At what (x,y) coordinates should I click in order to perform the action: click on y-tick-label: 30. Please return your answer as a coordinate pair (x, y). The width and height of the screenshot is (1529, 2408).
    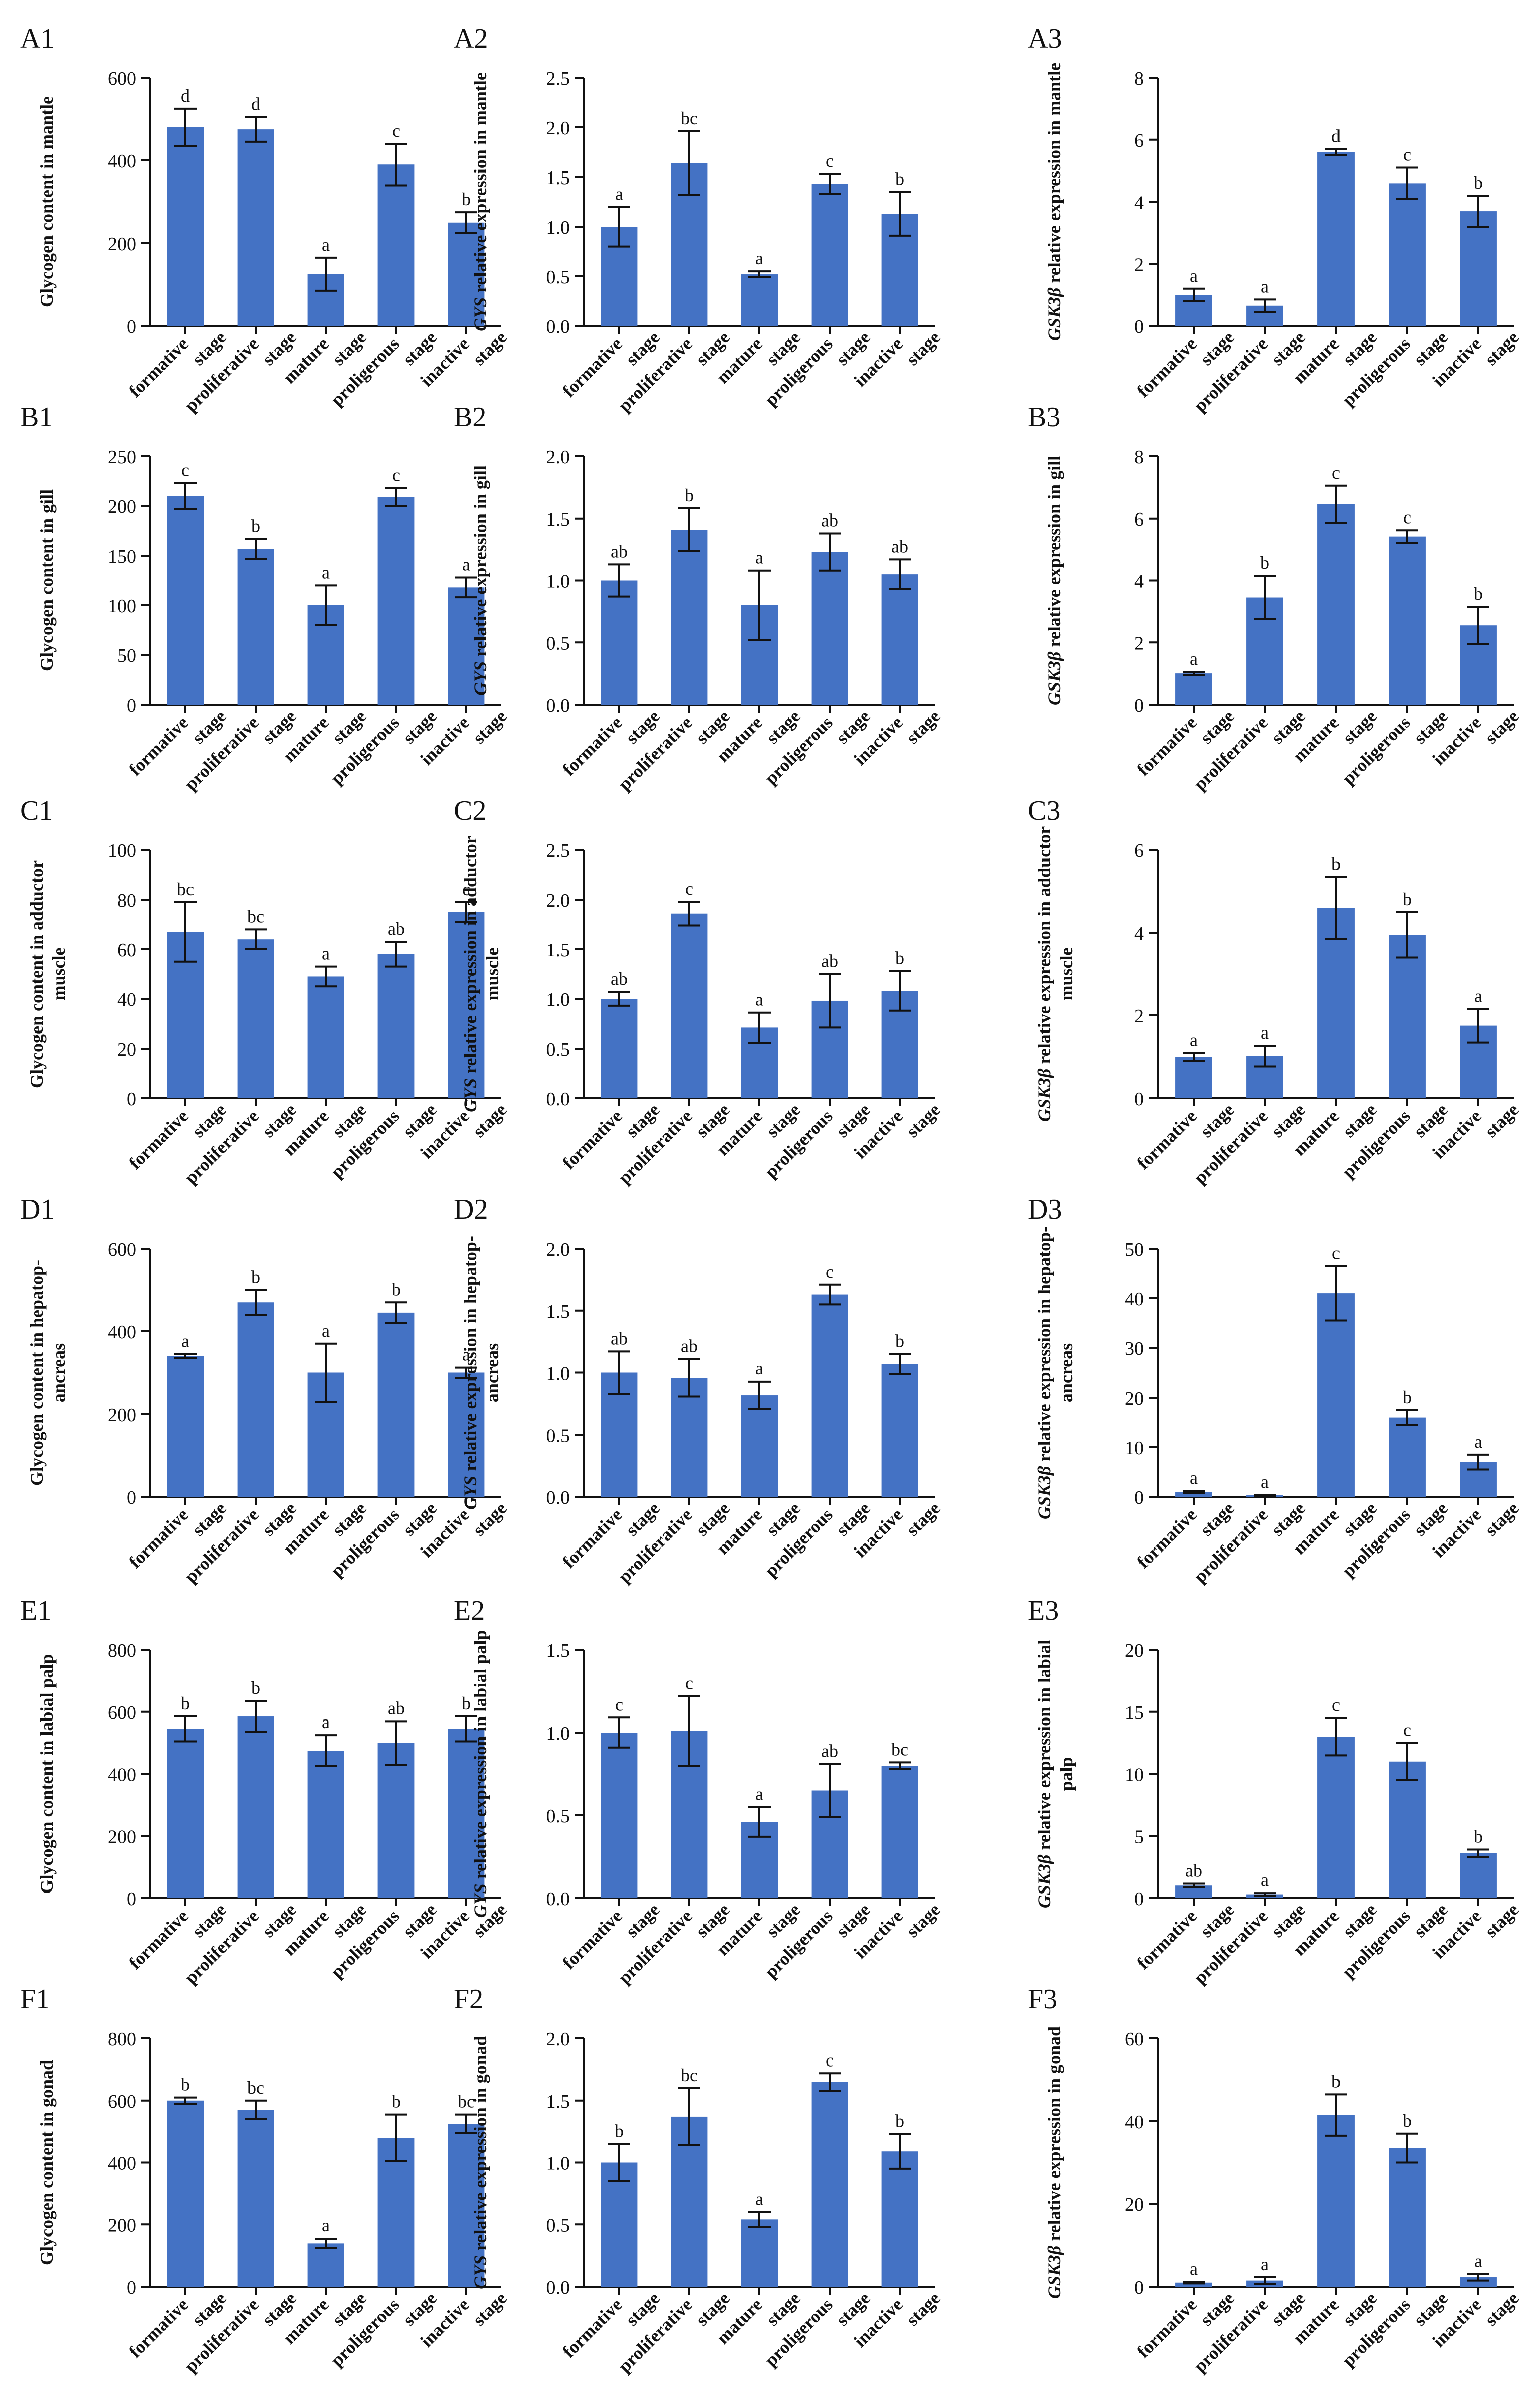
    Looking at the image, I should click on (1135, 1349).